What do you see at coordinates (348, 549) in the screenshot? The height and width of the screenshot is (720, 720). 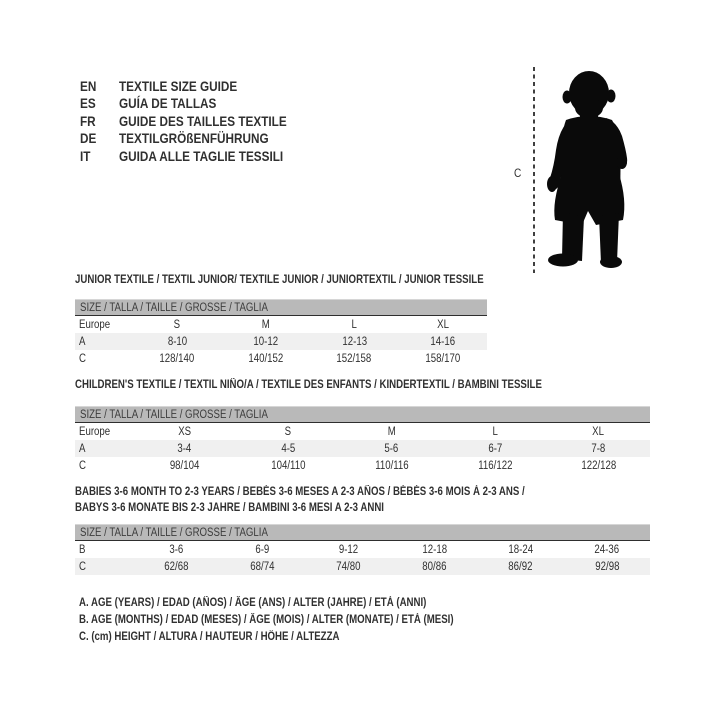 I see `size-cell: 9-12` at bounding box center [348, 549].